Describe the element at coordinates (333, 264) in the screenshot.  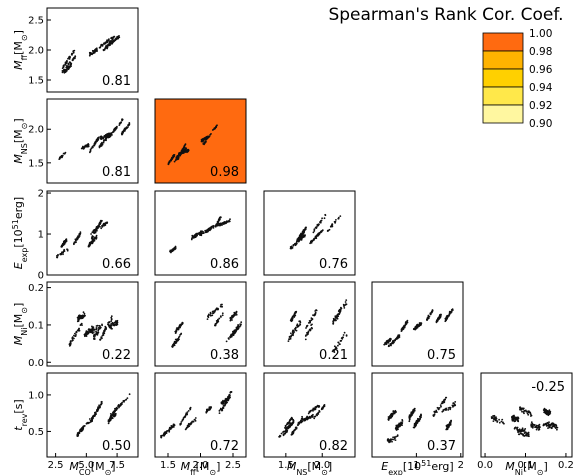
I see `correlation-coefficient: 0.76` at that location.